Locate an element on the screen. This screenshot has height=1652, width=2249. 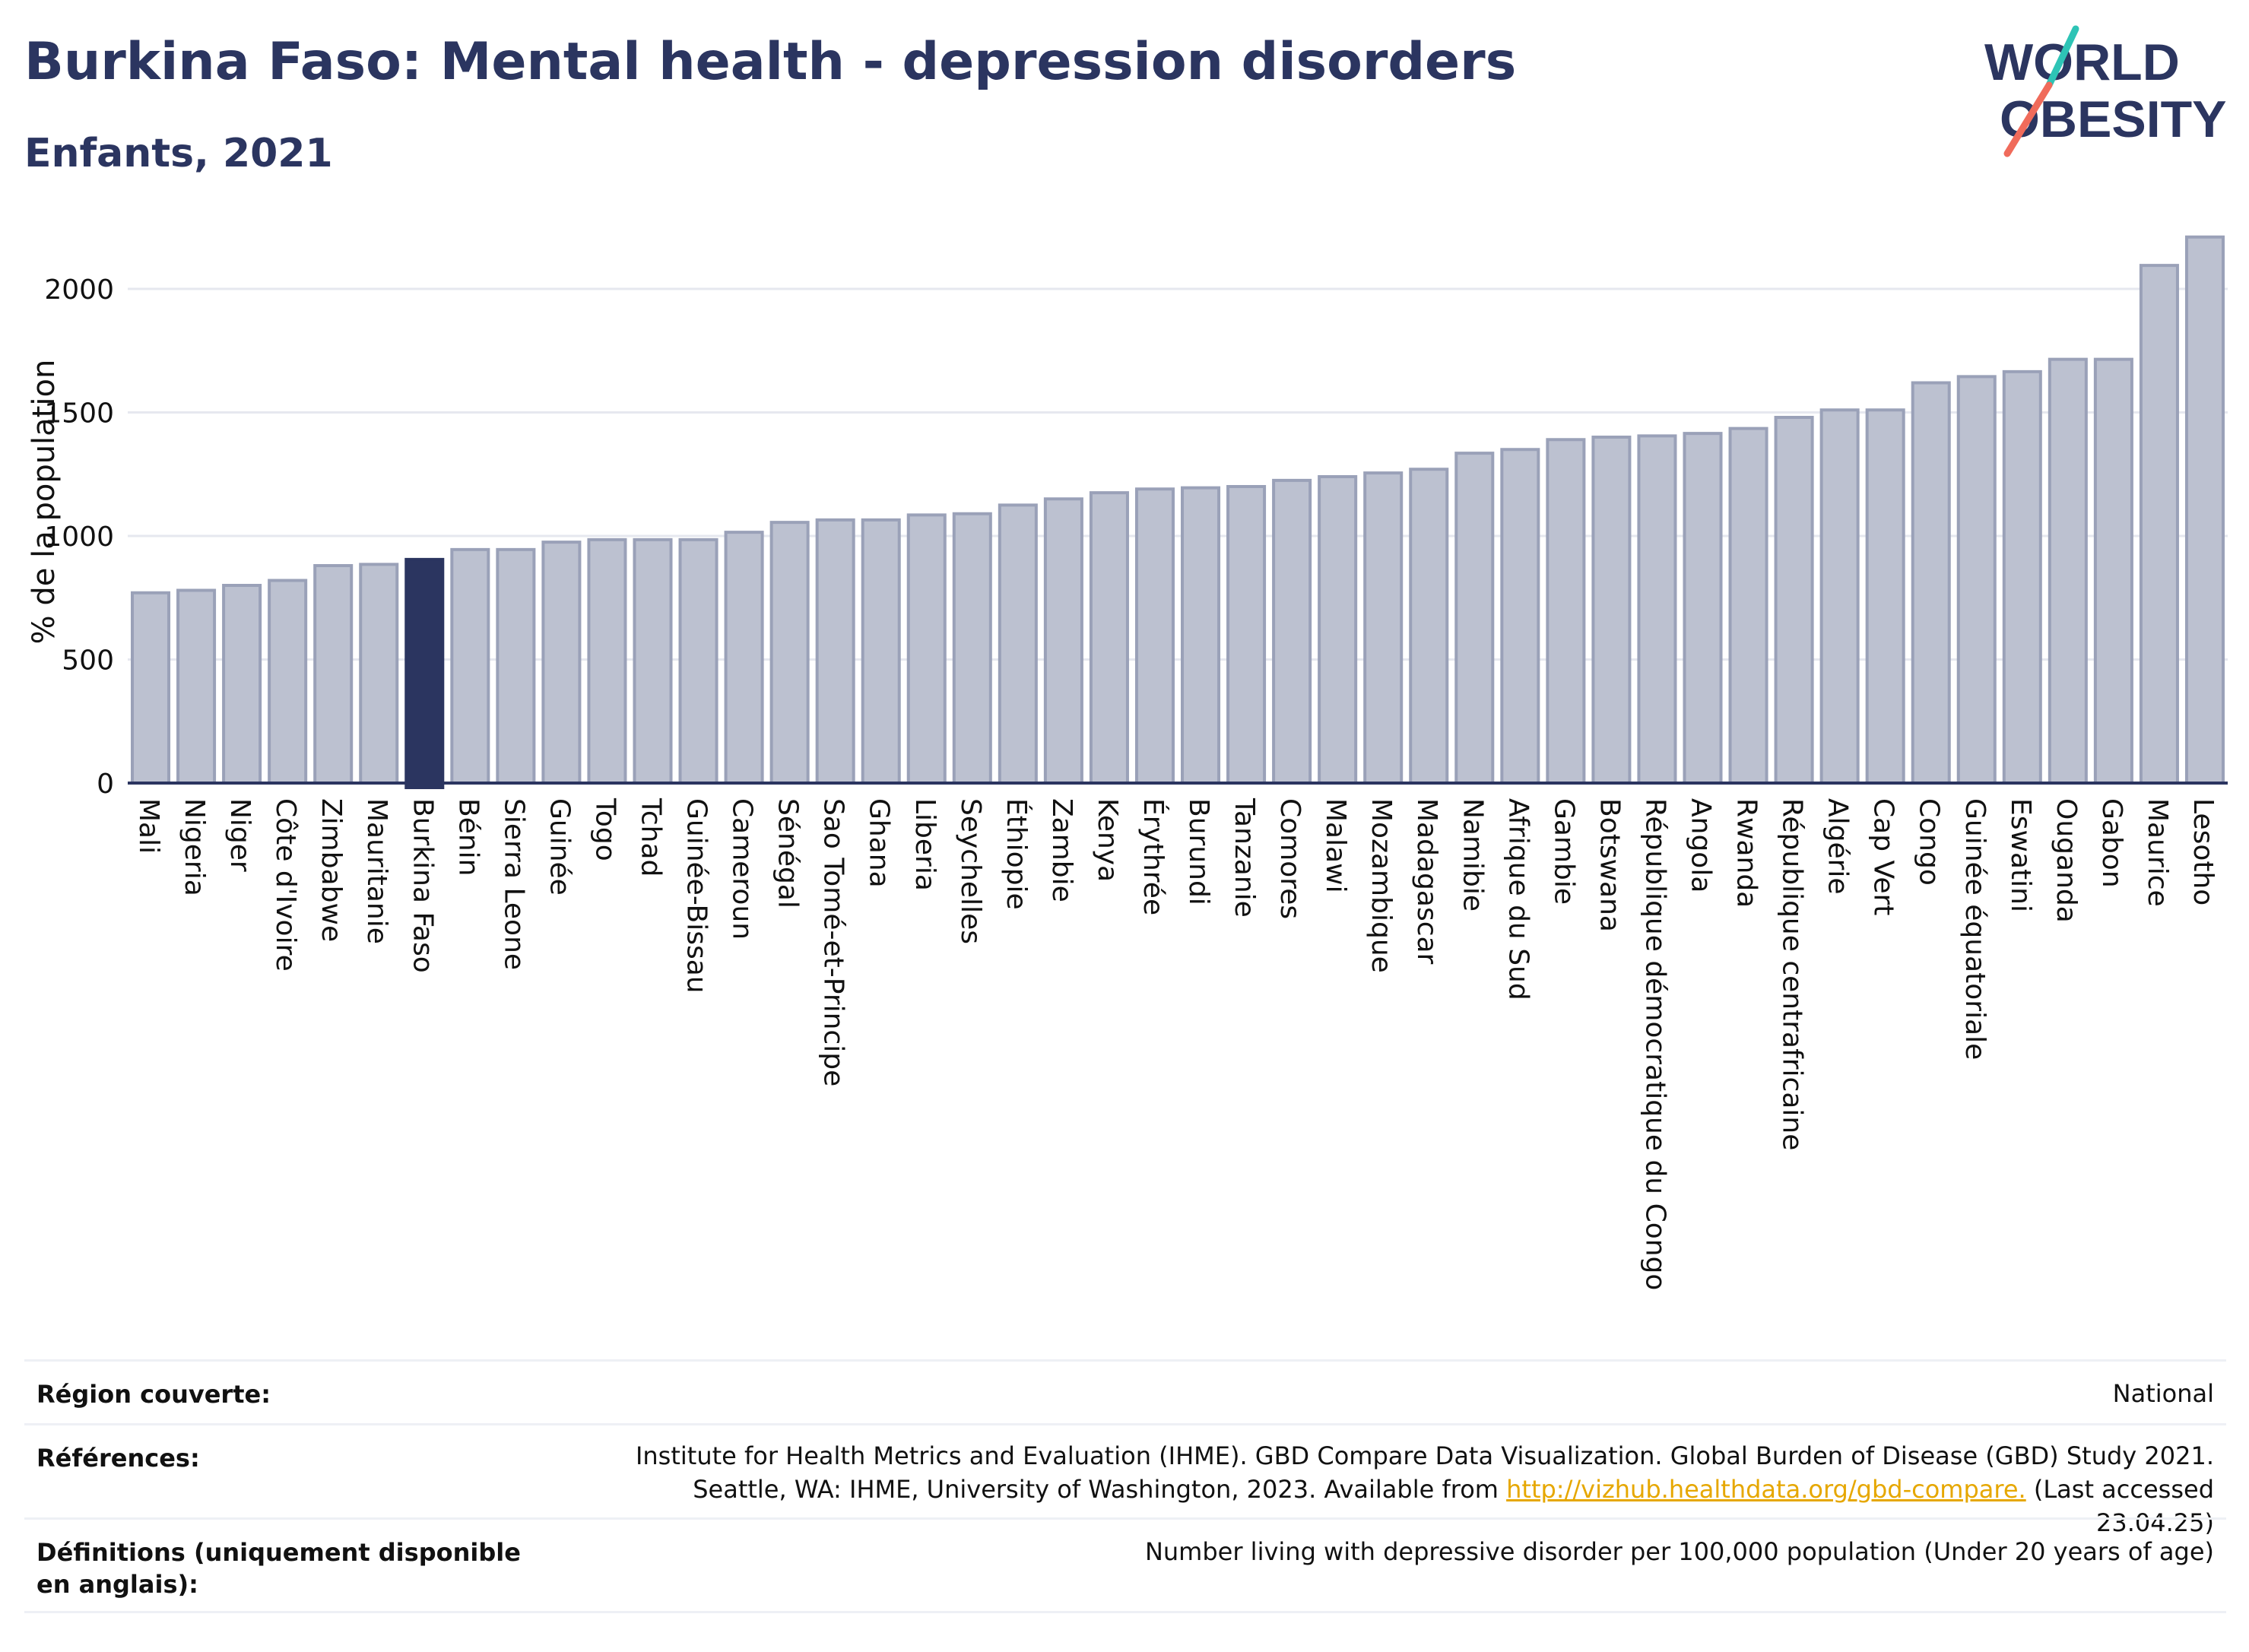
logo-world-text: WORLD is located at coordinates (2082, 62).